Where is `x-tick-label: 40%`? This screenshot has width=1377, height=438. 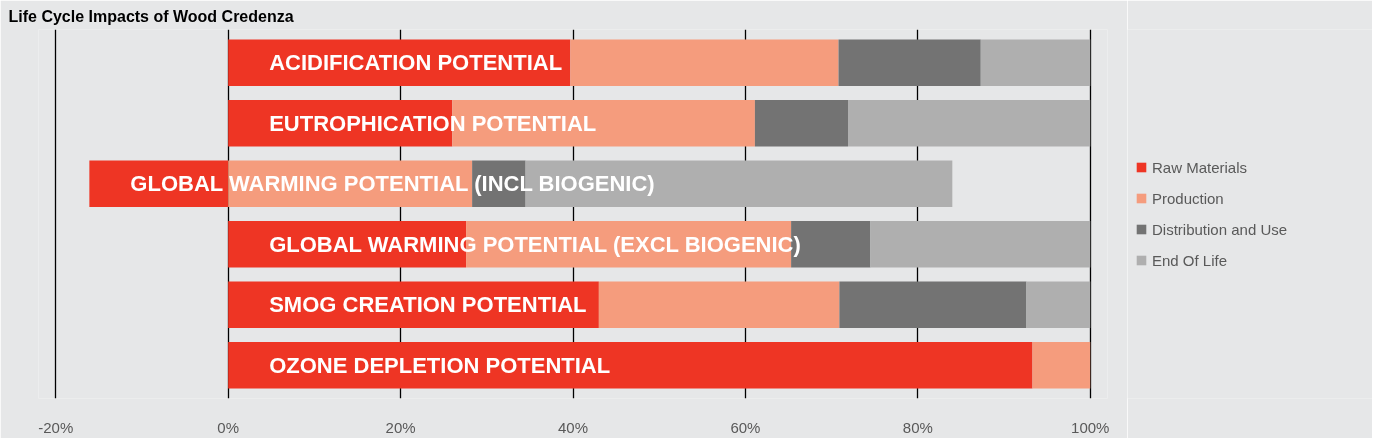 x-tick-label: 40% is located at coordinates (573, 427).